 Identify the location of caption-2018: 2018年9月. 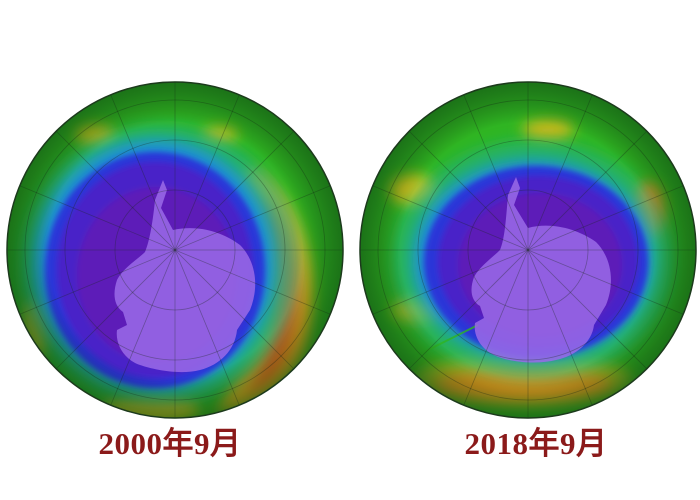
(536, 443).